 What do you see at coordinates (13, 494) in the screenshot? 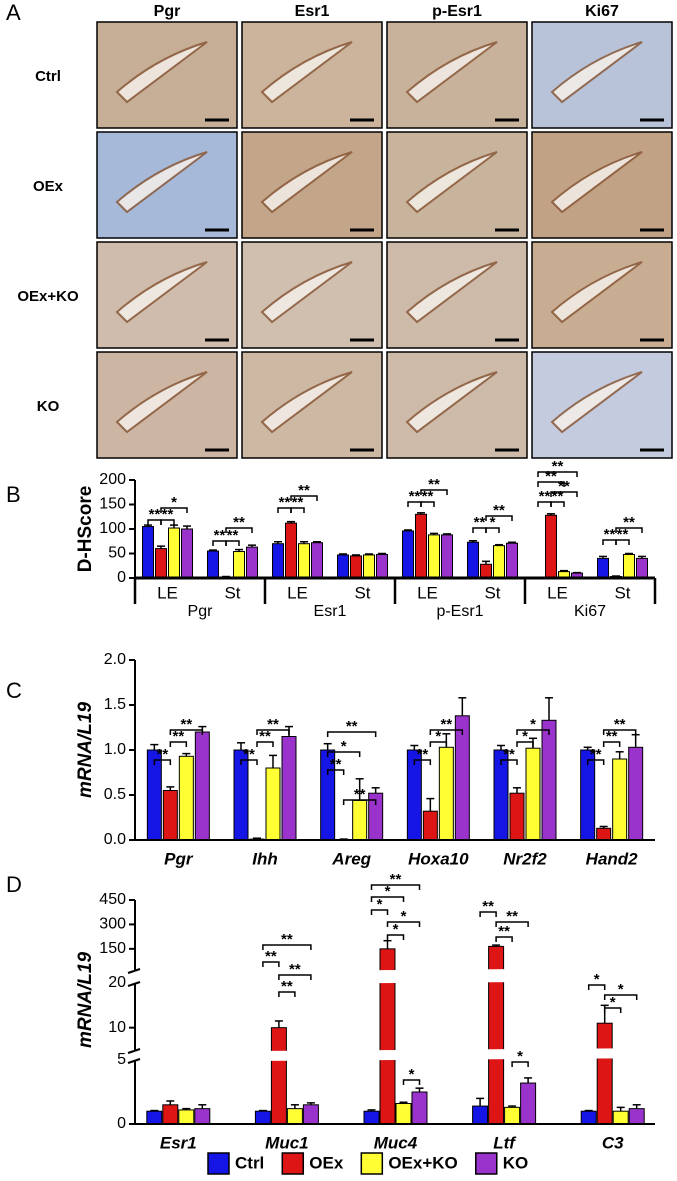
I see `panel-label: B` at bounding box center [13, 494].